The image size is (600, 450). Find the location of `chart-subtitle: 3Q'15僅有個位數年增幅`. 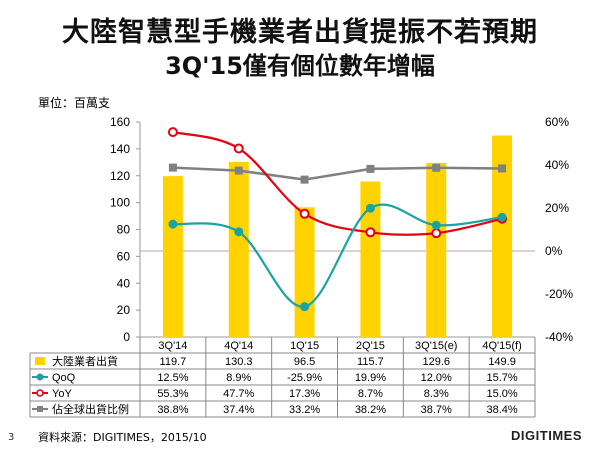

chart-subtitle: 3Q'15僅有個位數年增幅 is located at coordinates (300, 66).